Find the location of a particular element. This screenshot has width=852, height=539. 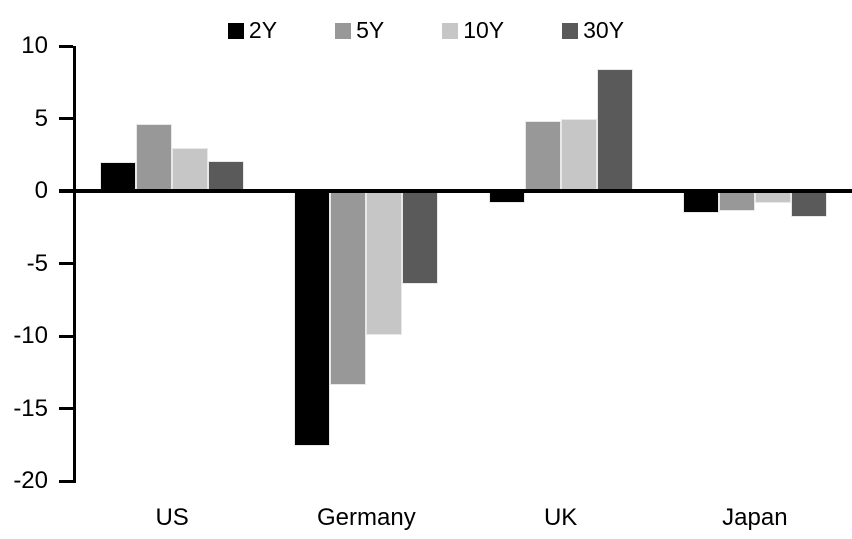

y-tick-label: 0 is located at coordinates (41, 190).